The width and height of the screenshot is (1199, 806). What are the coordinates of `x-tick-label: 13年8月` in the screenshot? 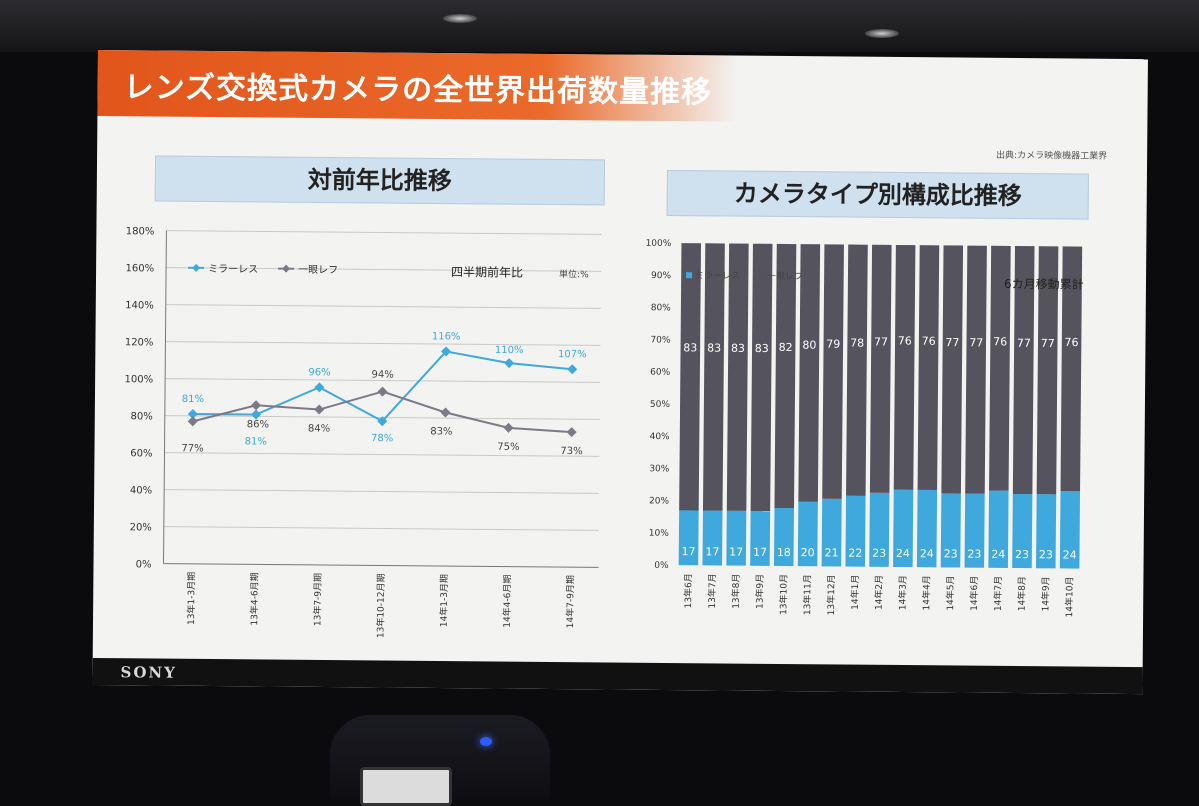 It's located at (736, 591).